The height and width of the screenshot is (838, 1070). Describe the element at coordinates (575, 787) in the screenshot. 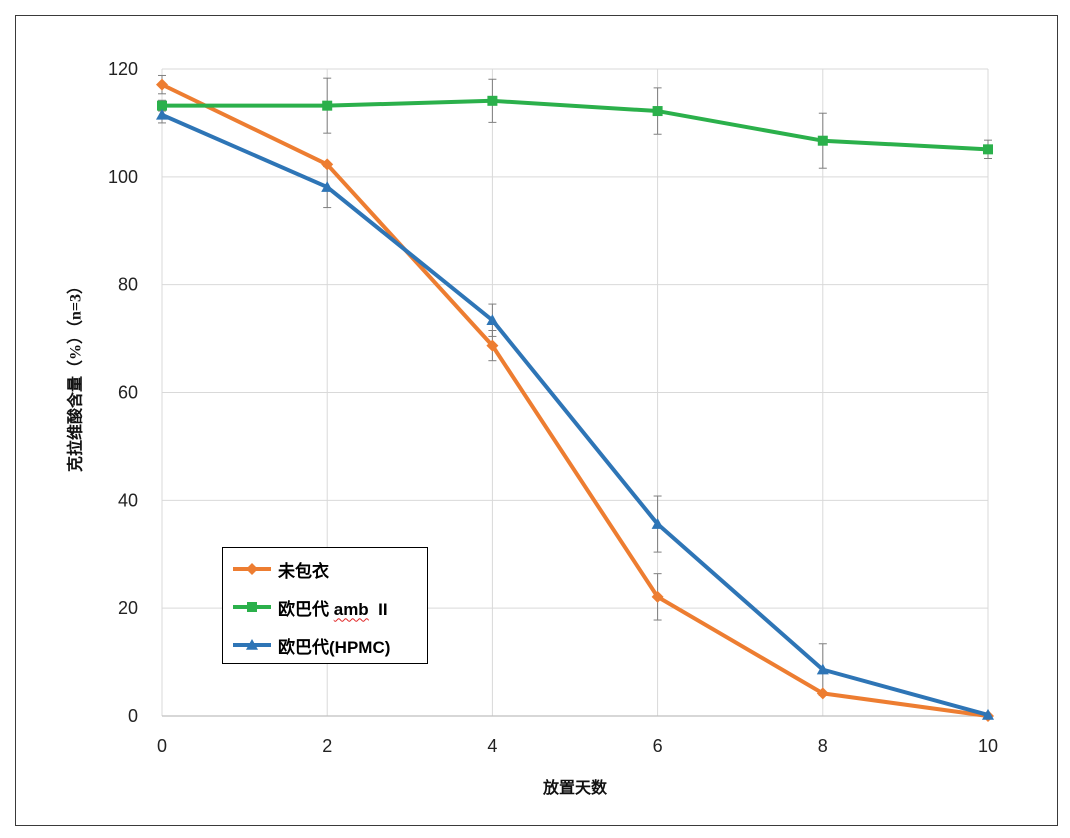

I see `x-axis-title: 放置天数` at that location.